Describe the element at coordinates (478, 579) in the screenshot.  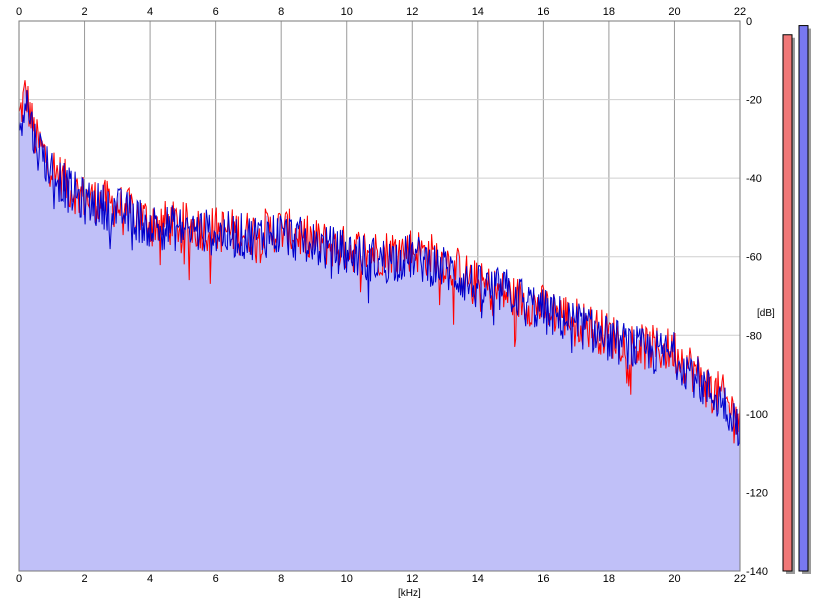
I see `x-tick-label-bottom: 14` at that location.